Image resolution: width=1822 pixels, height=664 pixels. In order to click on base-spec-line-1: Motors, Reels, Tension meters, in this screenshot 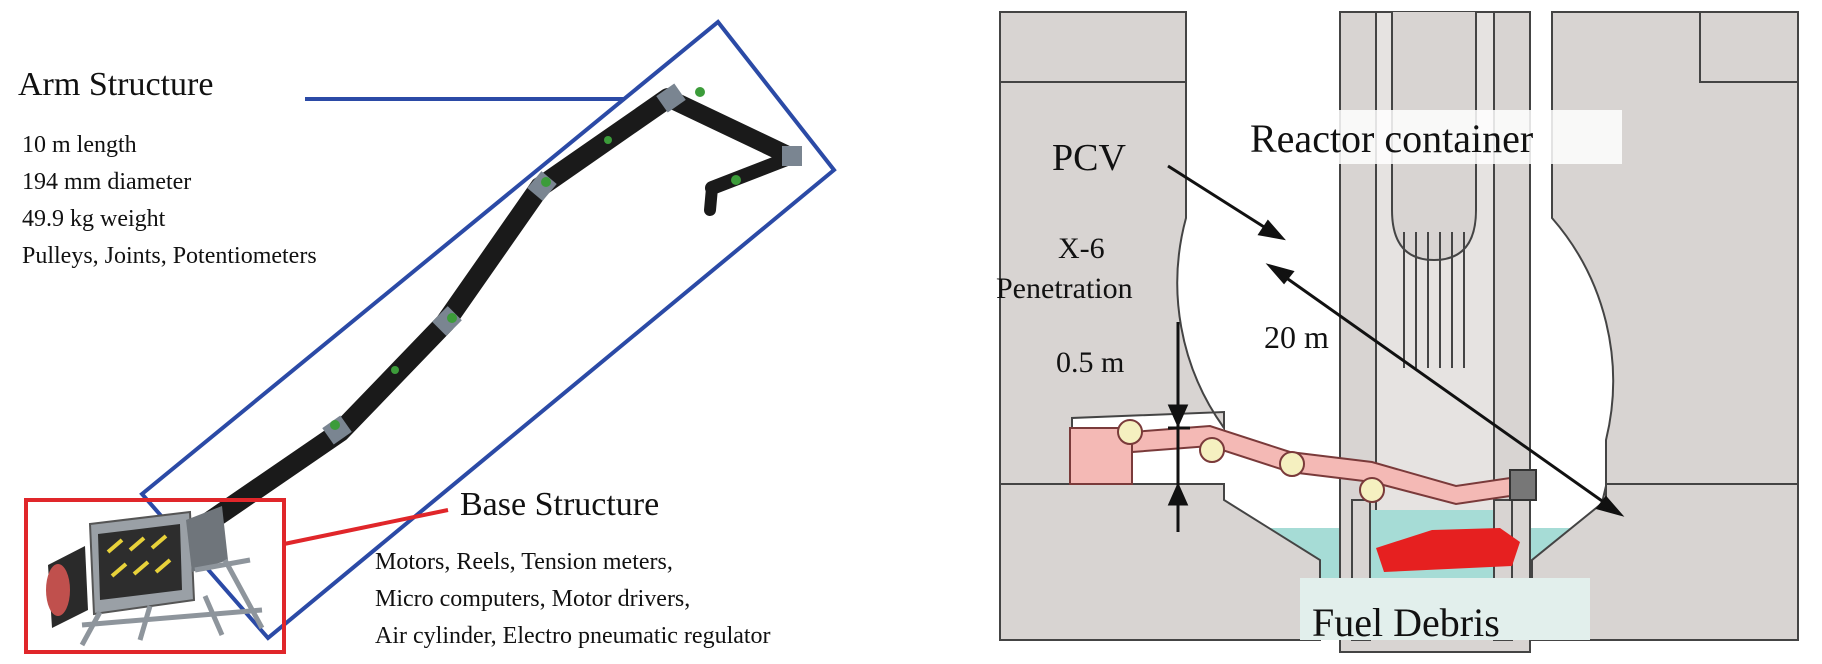, I will do `click(524, 562)`.